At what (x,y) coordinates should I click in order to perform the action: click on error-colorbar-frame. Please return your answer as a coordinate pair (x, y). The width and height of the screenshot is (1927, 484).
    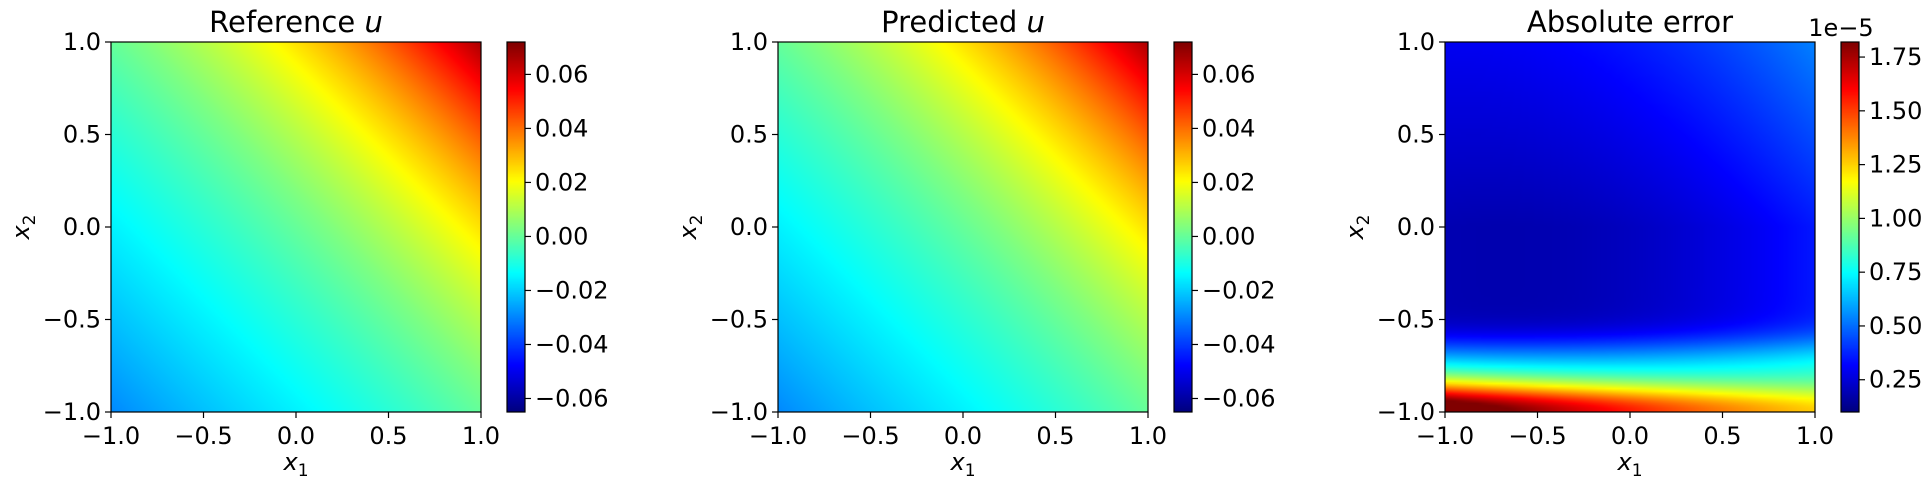
    Looking at the image, I should click on (1850, 227).